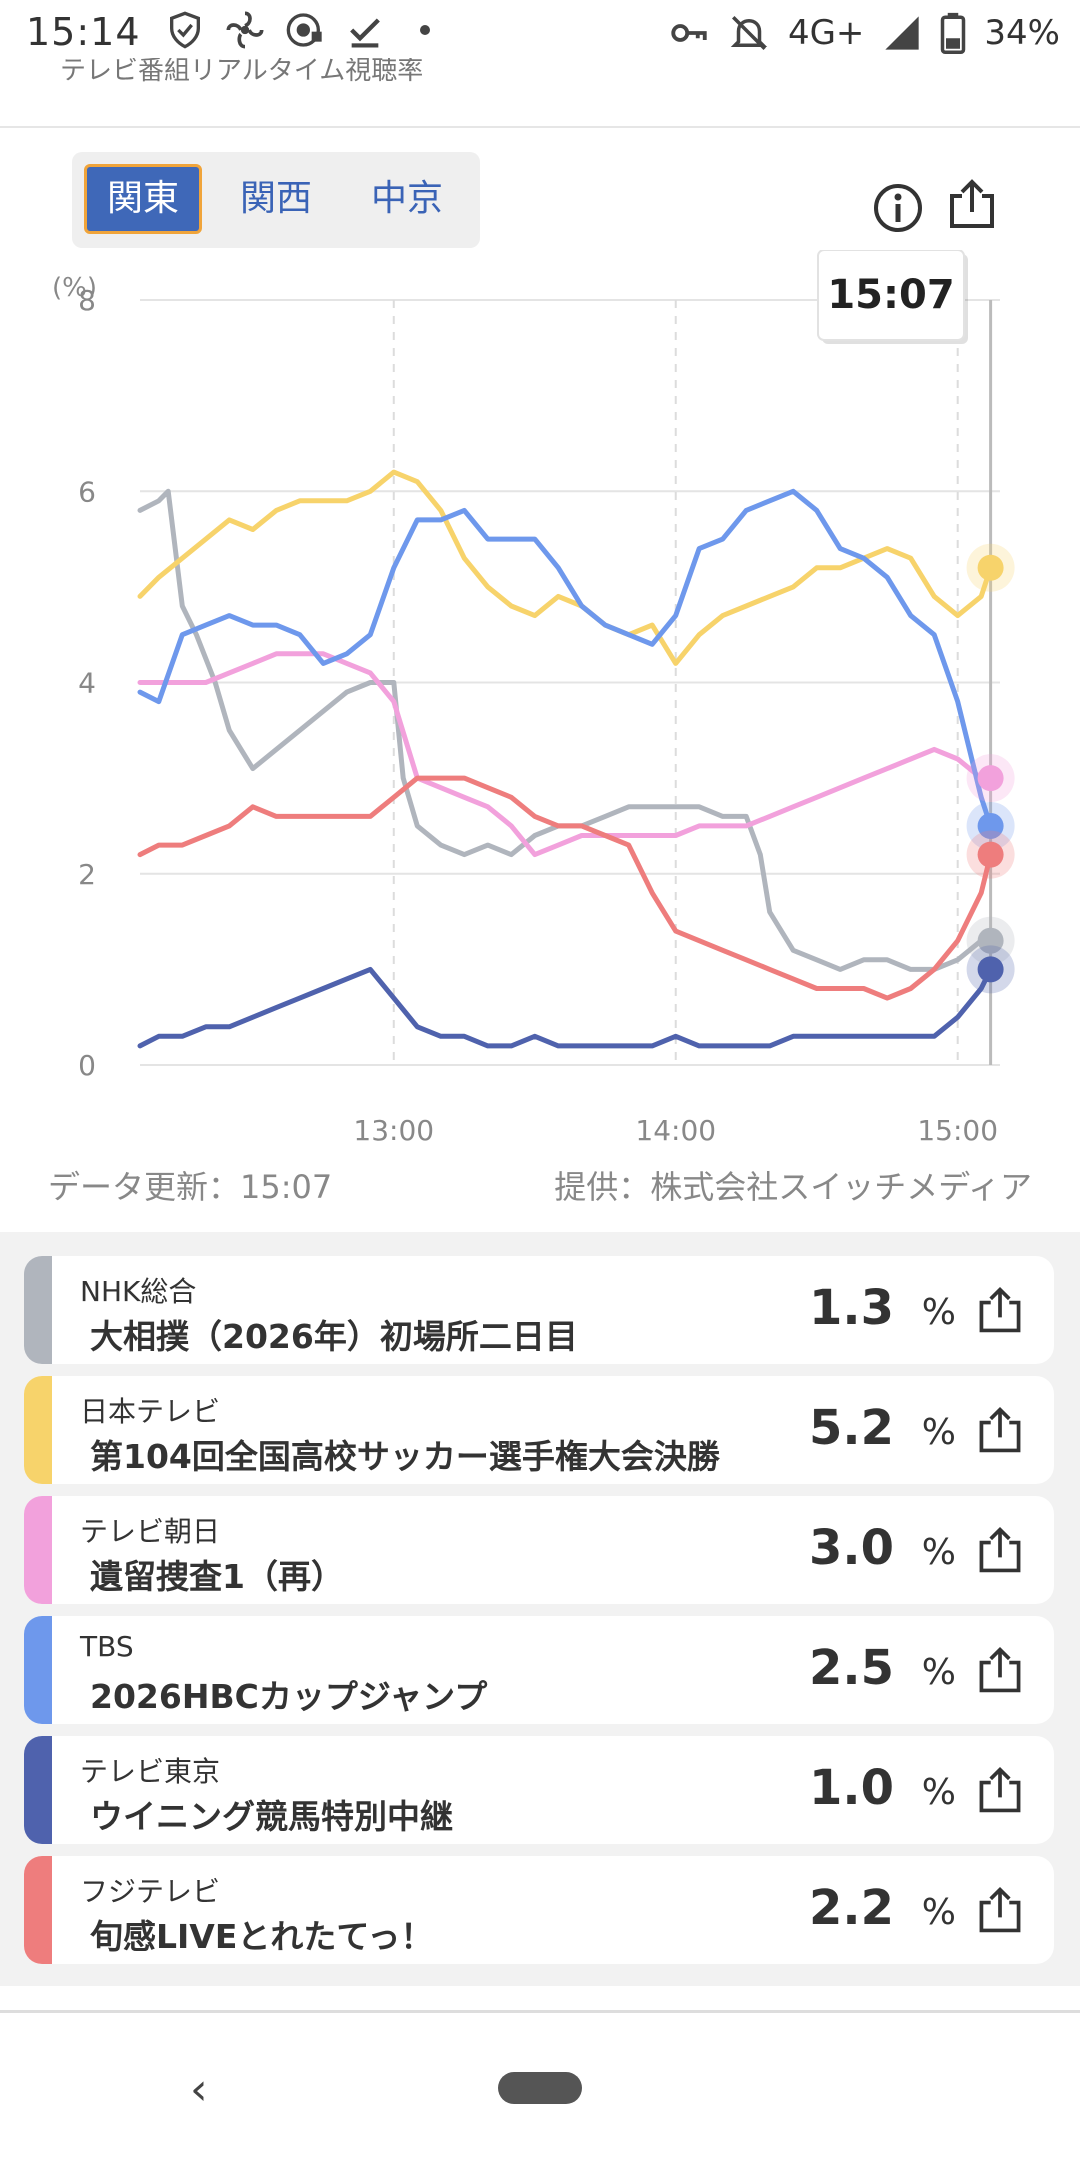 This screenshot has height=2160, width=1080. What do you see at coordinates (540, 35) in the screenshot?
I see `status-bar: 15:14 4G+ 34%` at bounding box center [540, 35].